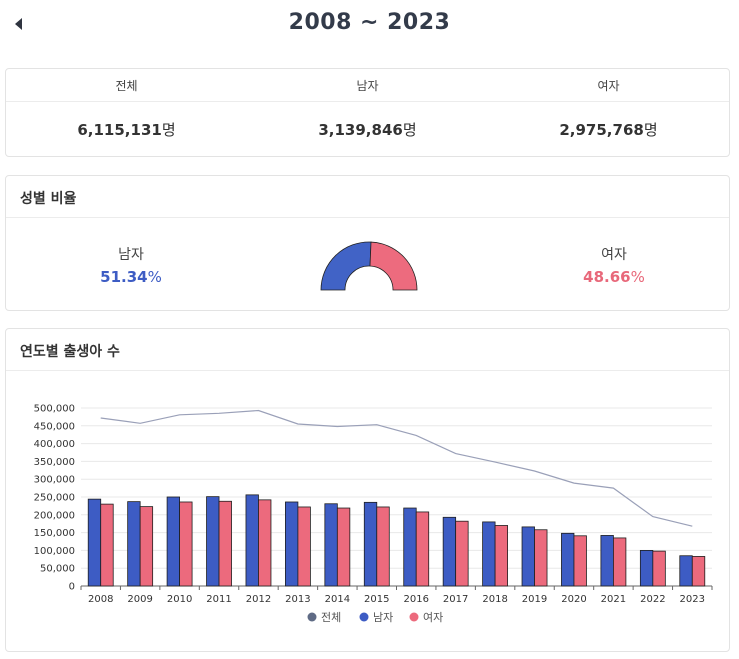 Image resolution: width=739 pixels, height=659 pixels. What do you see at coordinates (462, 553) in the screenshot?
I see `bar-여자-2017` at bounding box center [462, 553].